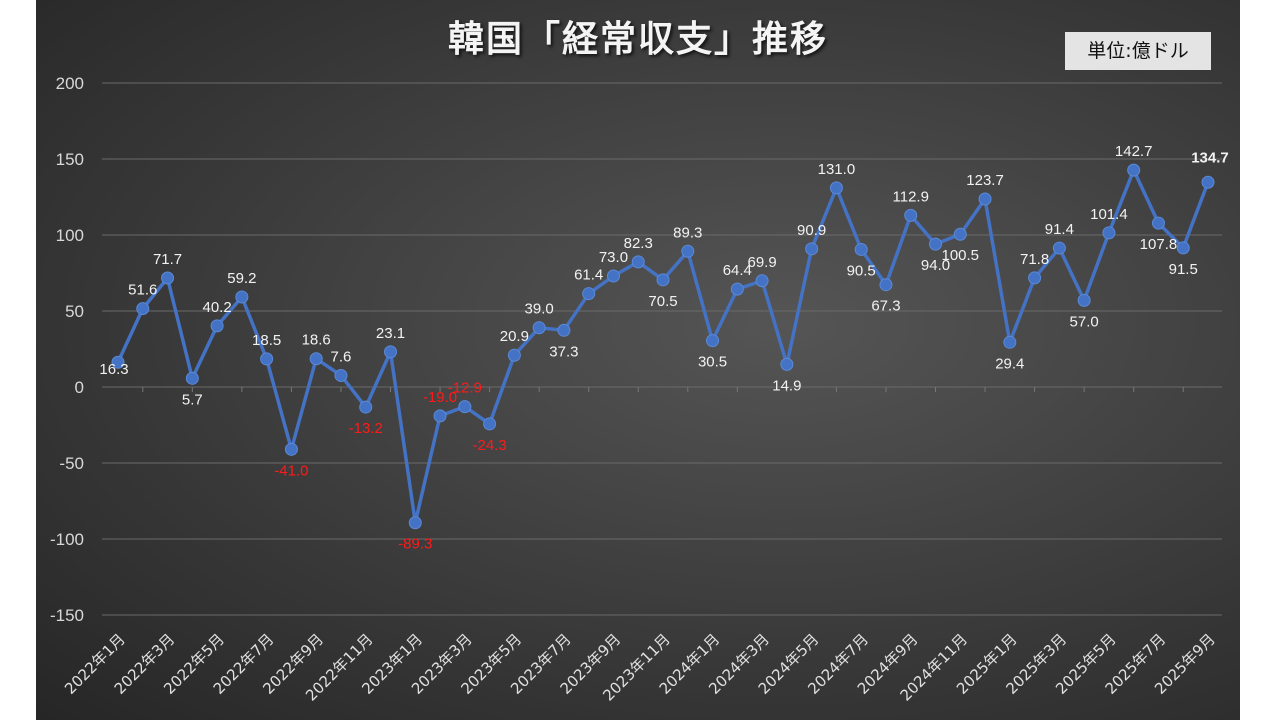 The width and height of the screenshot is (1280, 720). What do you see at coordinates (539, 309) in the screenshot?
I see `data-label: 39.0` at bounding box center [539, 309].